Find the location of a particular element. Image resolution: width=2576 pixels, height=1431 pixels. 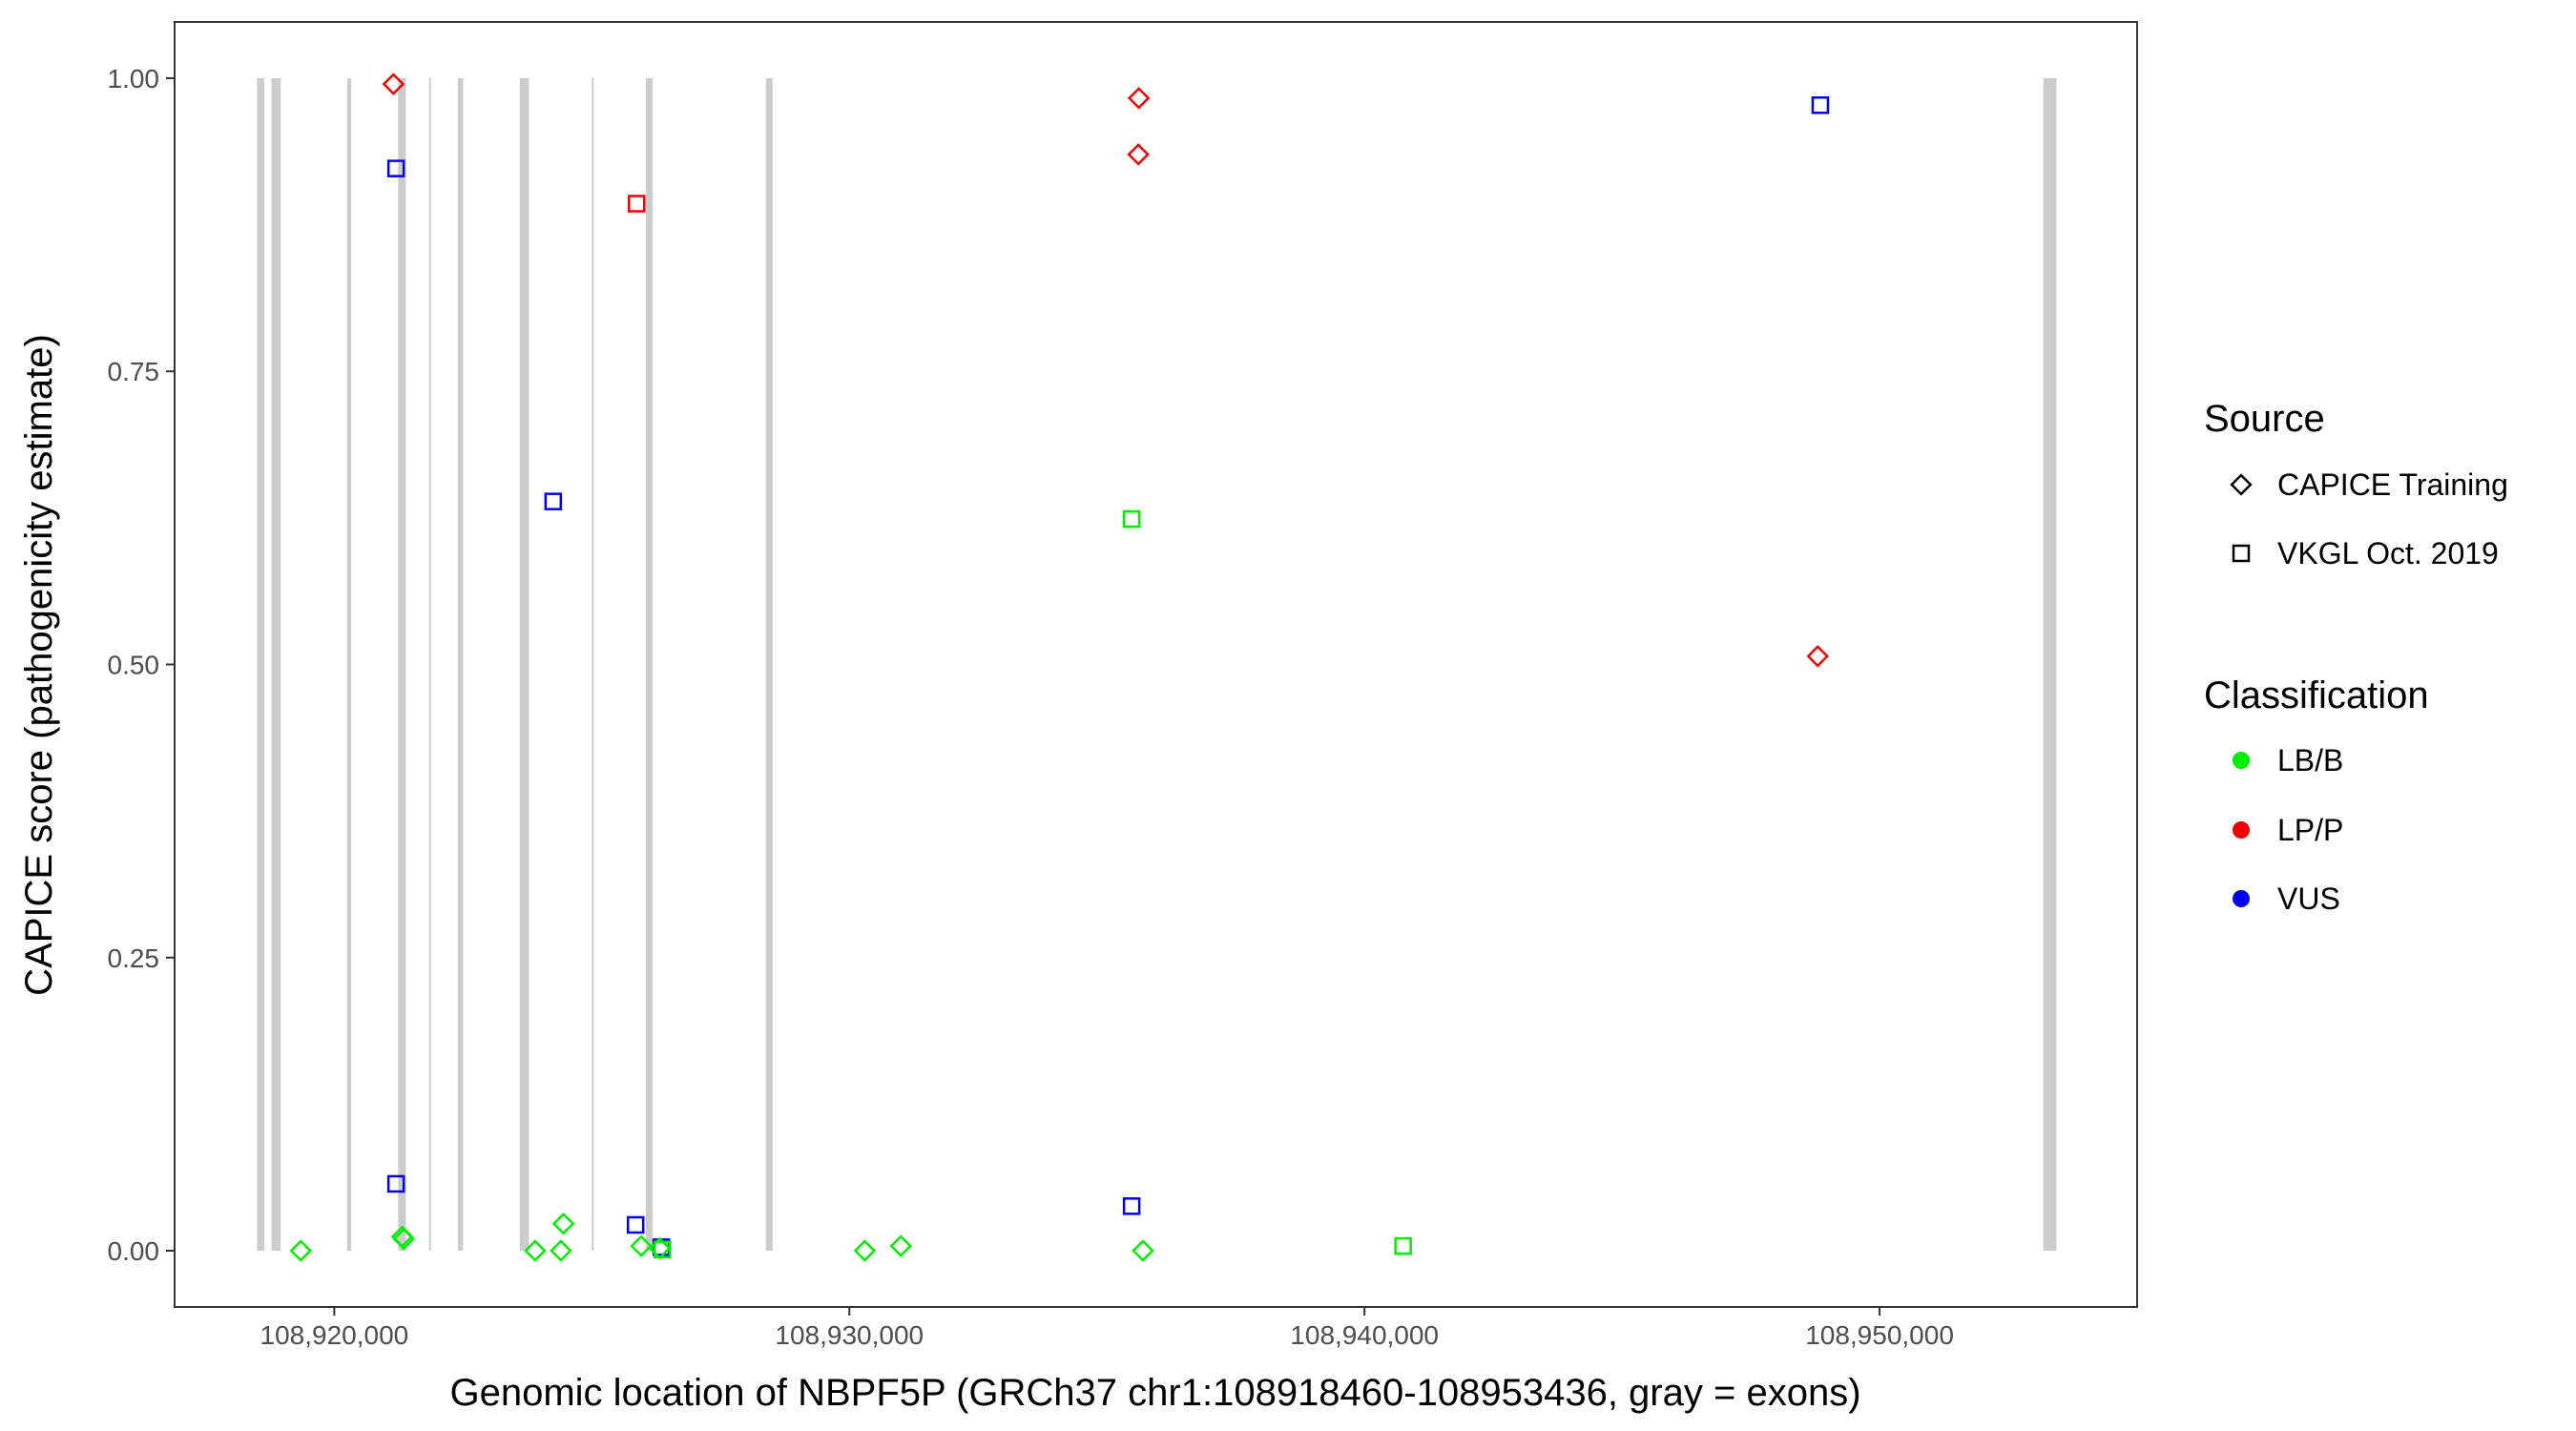

legend-class-item-lbb: LB/B is located at coordinates (2310, 760).